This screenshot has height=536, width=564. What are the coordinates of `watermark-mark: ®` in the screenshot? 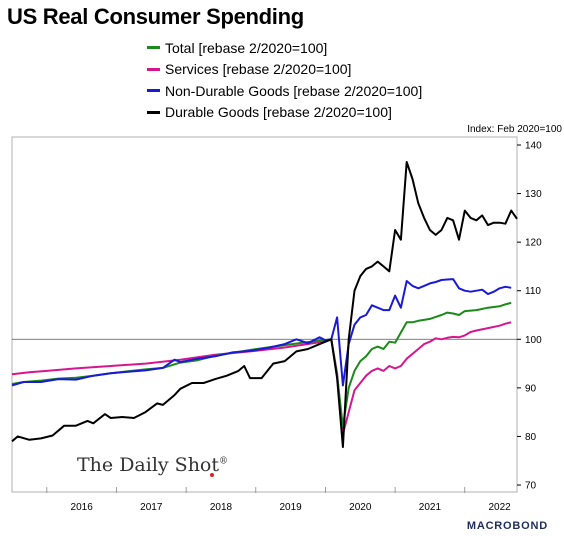 It's located at (224, 461).